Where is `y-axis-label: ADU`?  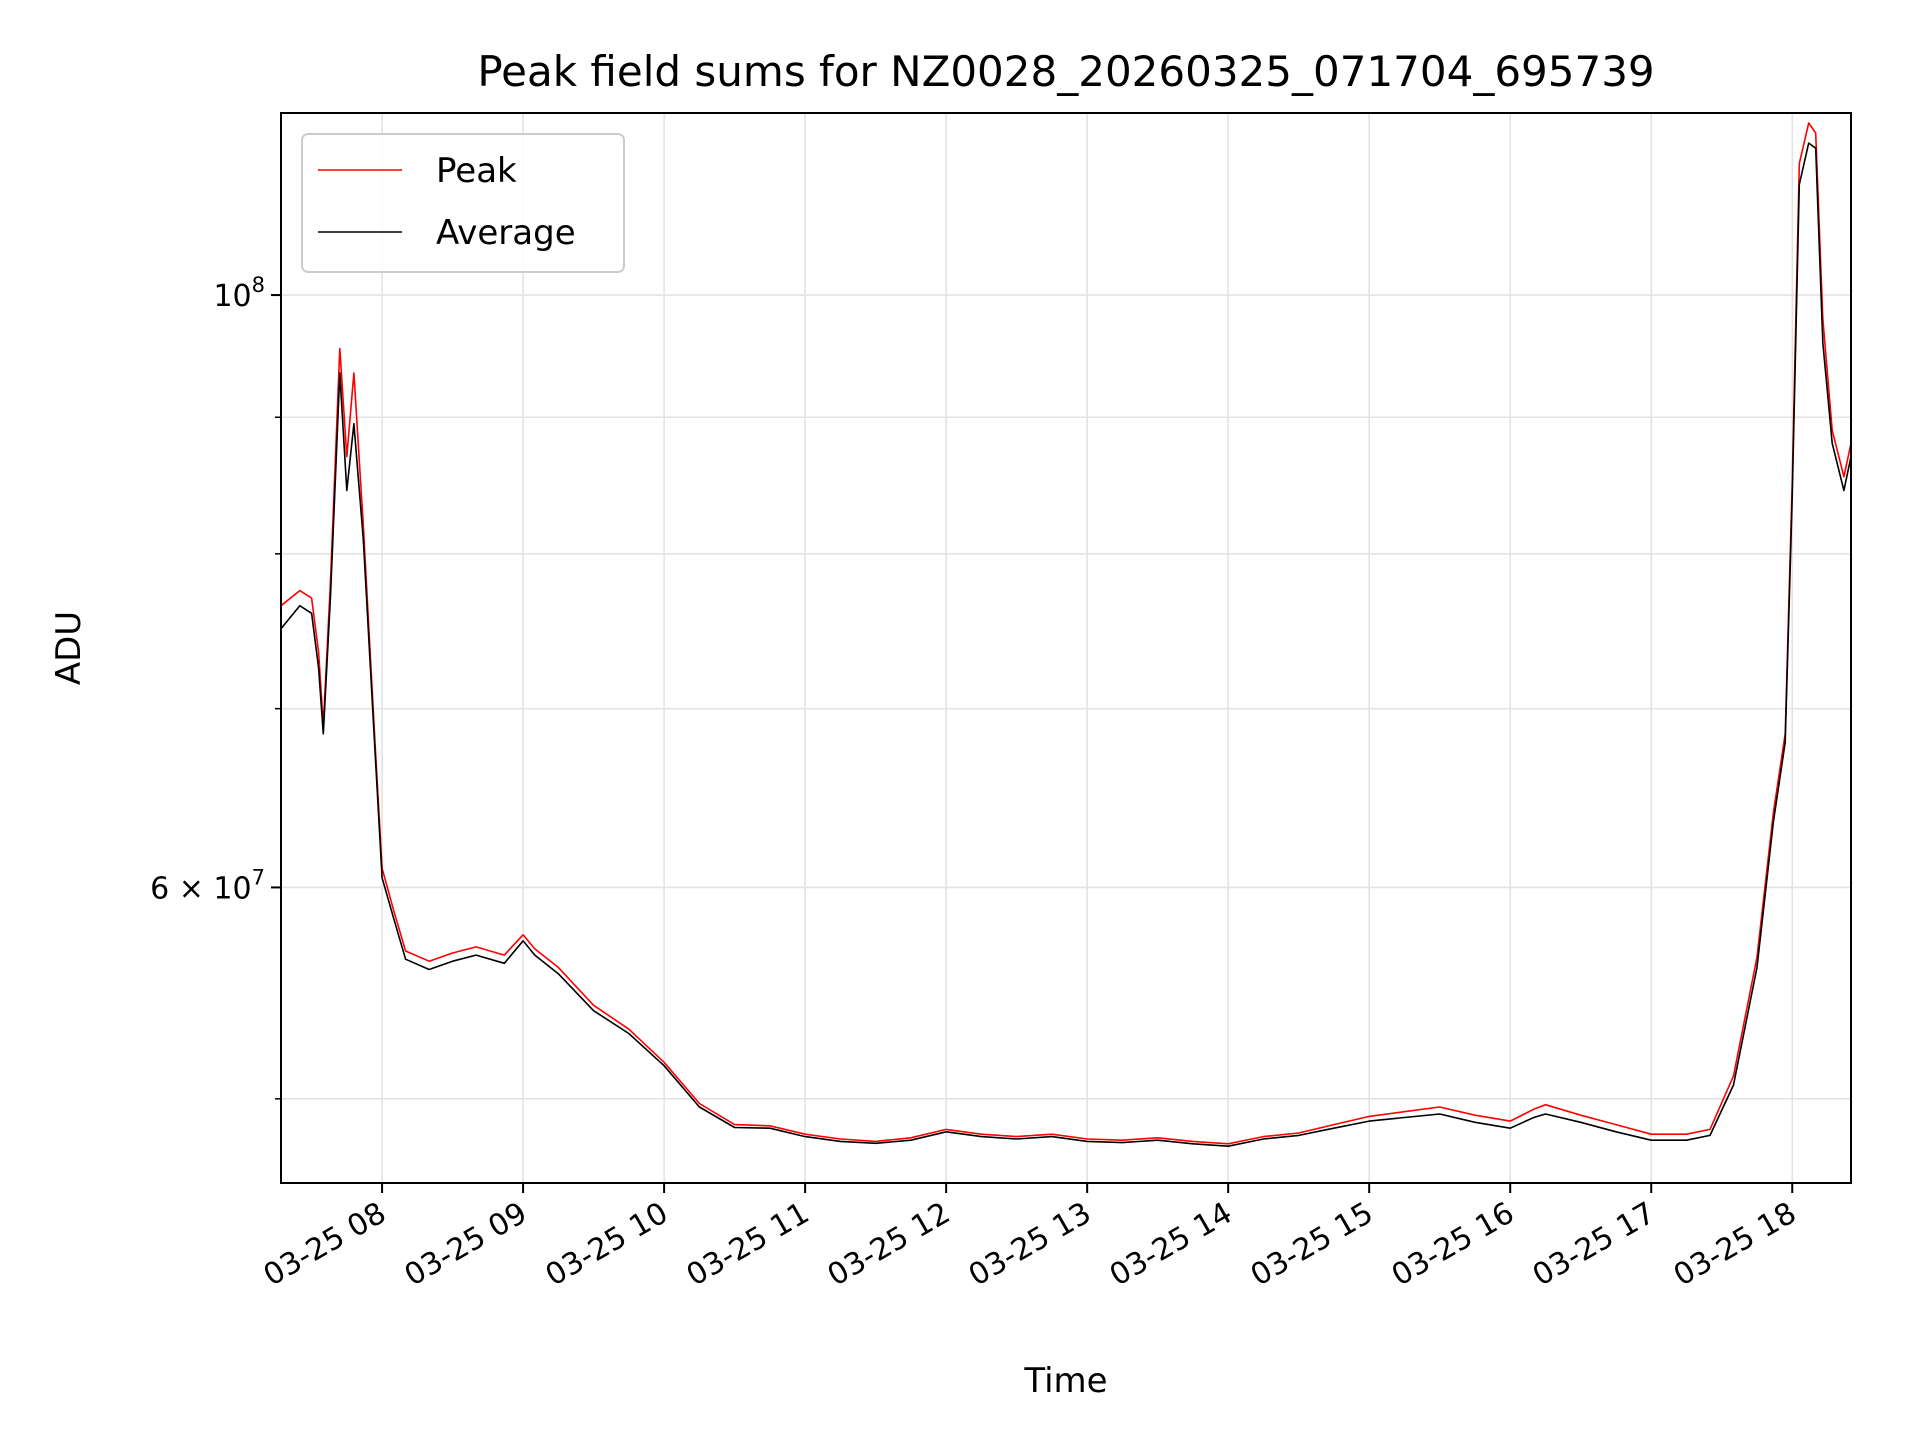 y-axis-label: ADU is located at coordinates (69, 648).